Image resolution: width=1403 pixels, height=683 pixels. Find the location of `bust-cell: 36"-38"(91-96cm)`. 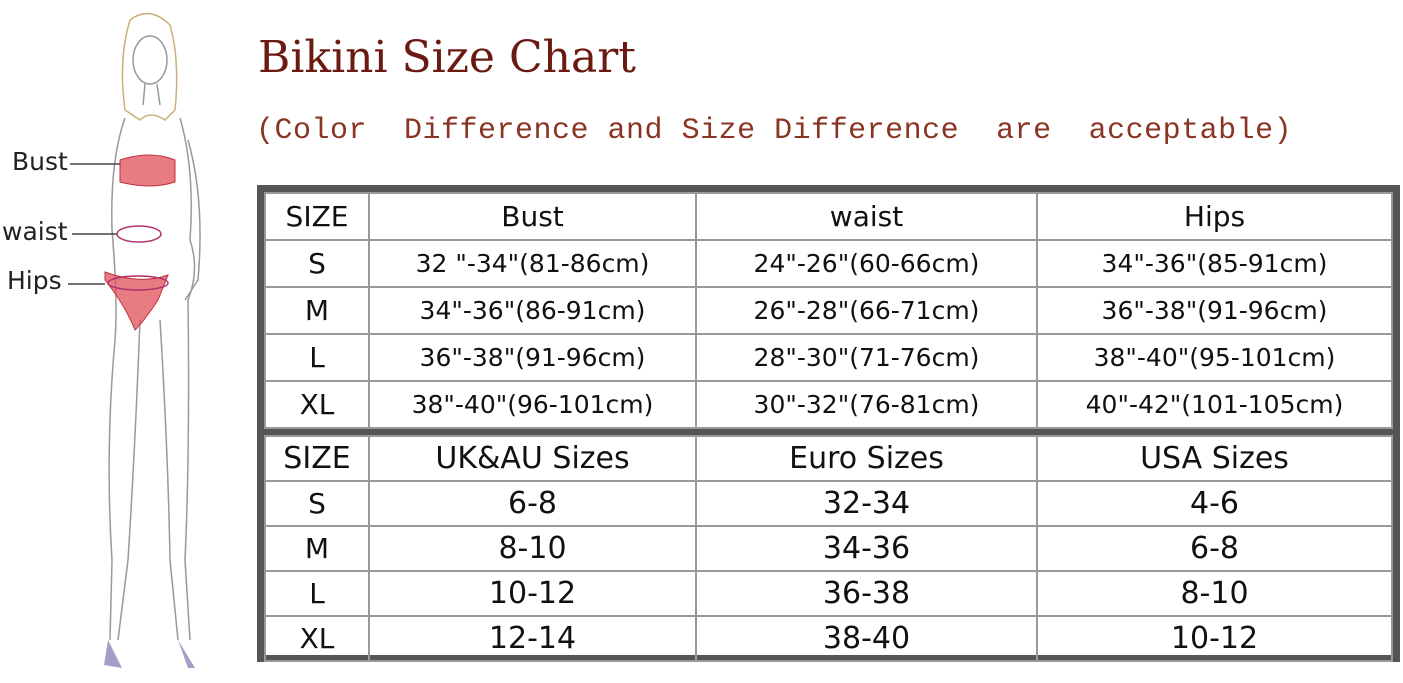

bust-cell: 36"-38"(91-96cm) is located at coordinates (532, 357).